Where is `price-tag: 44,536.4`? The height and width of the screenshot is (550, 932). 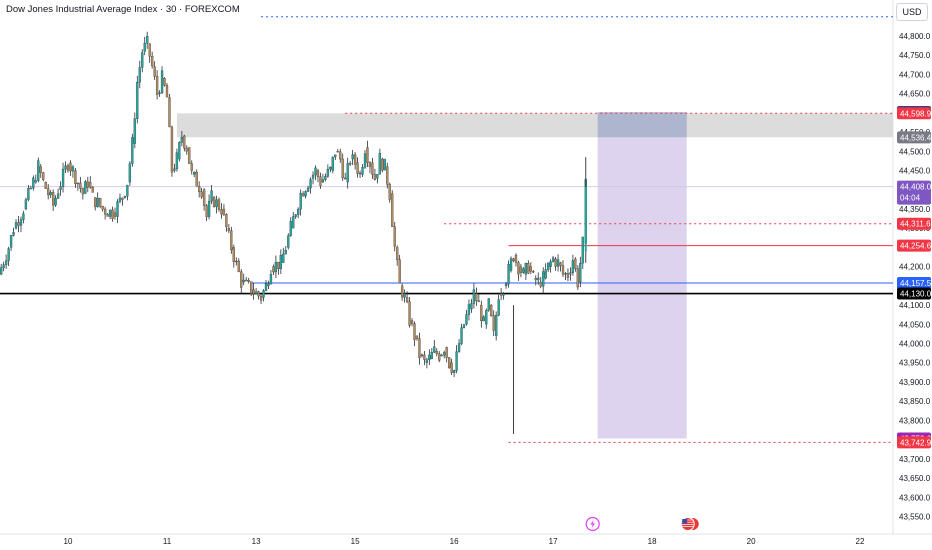 price-tag: 44,536.4 is located at coordinates (914, 137).